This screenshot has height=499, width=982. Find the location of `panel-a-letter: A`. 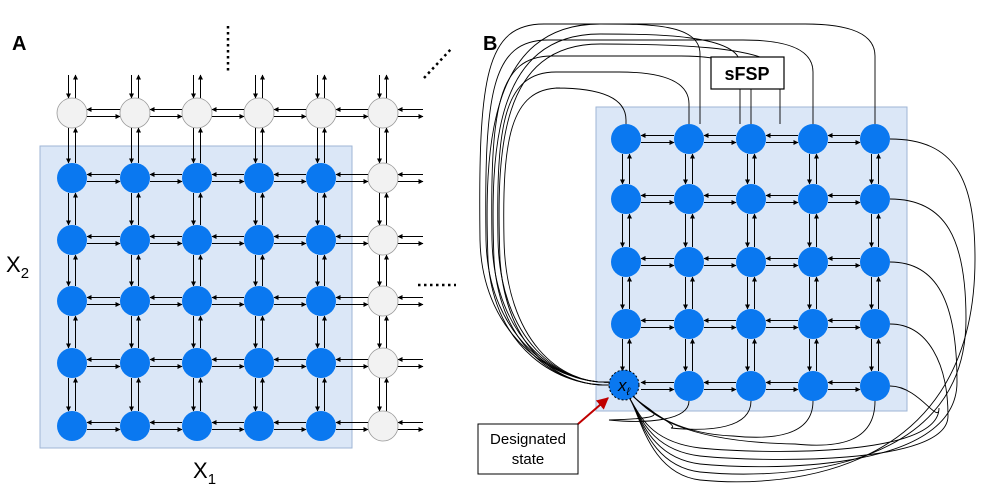

panel-a-letter: A is located at coordinates (19, 44).